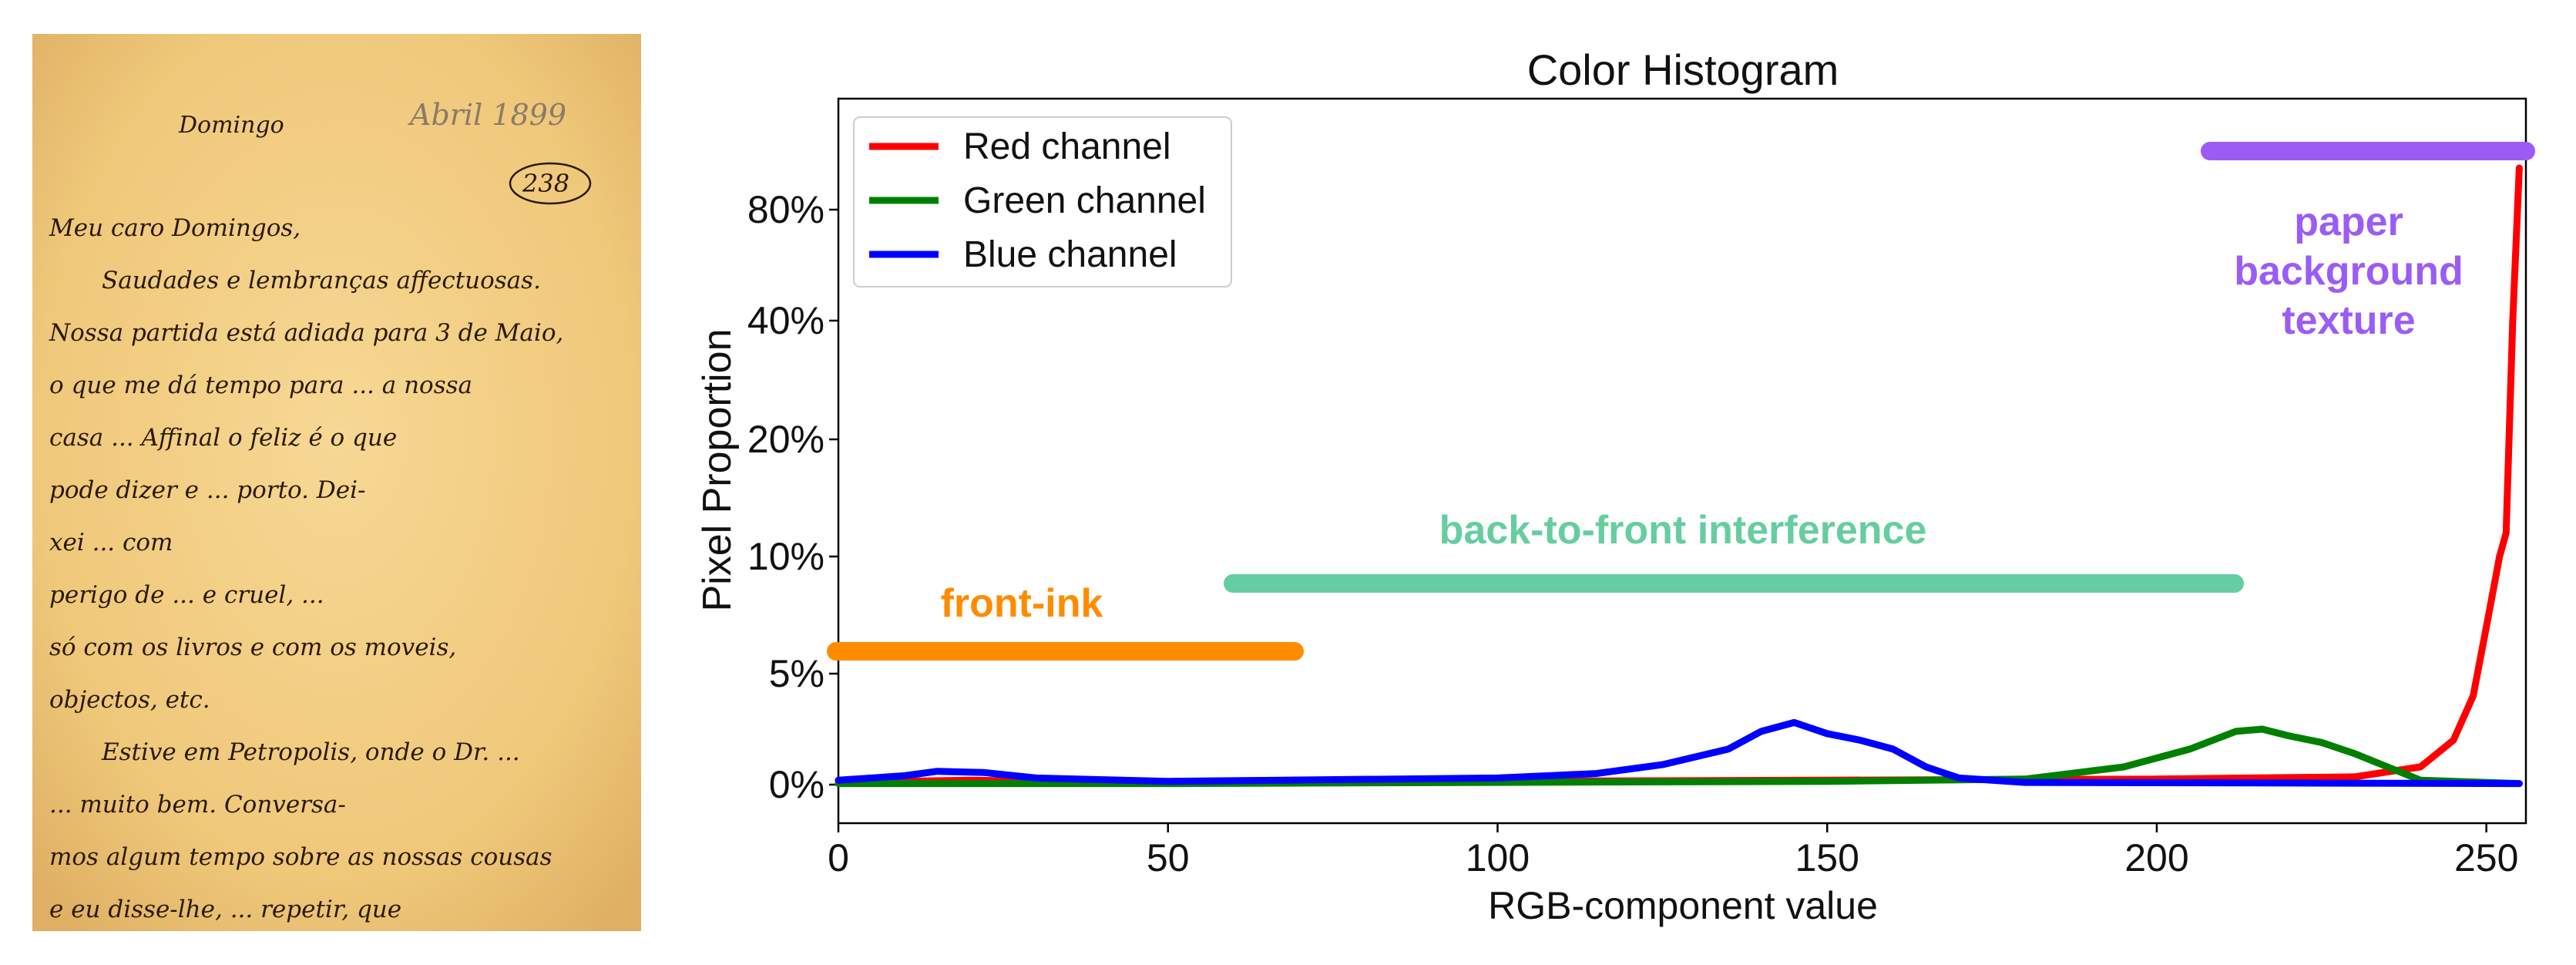 This screenshot has width=2576, height=965. Describe the element at coordinates (797, 673) in the screenshot. I see `y-tick-label: 5%` at that location.